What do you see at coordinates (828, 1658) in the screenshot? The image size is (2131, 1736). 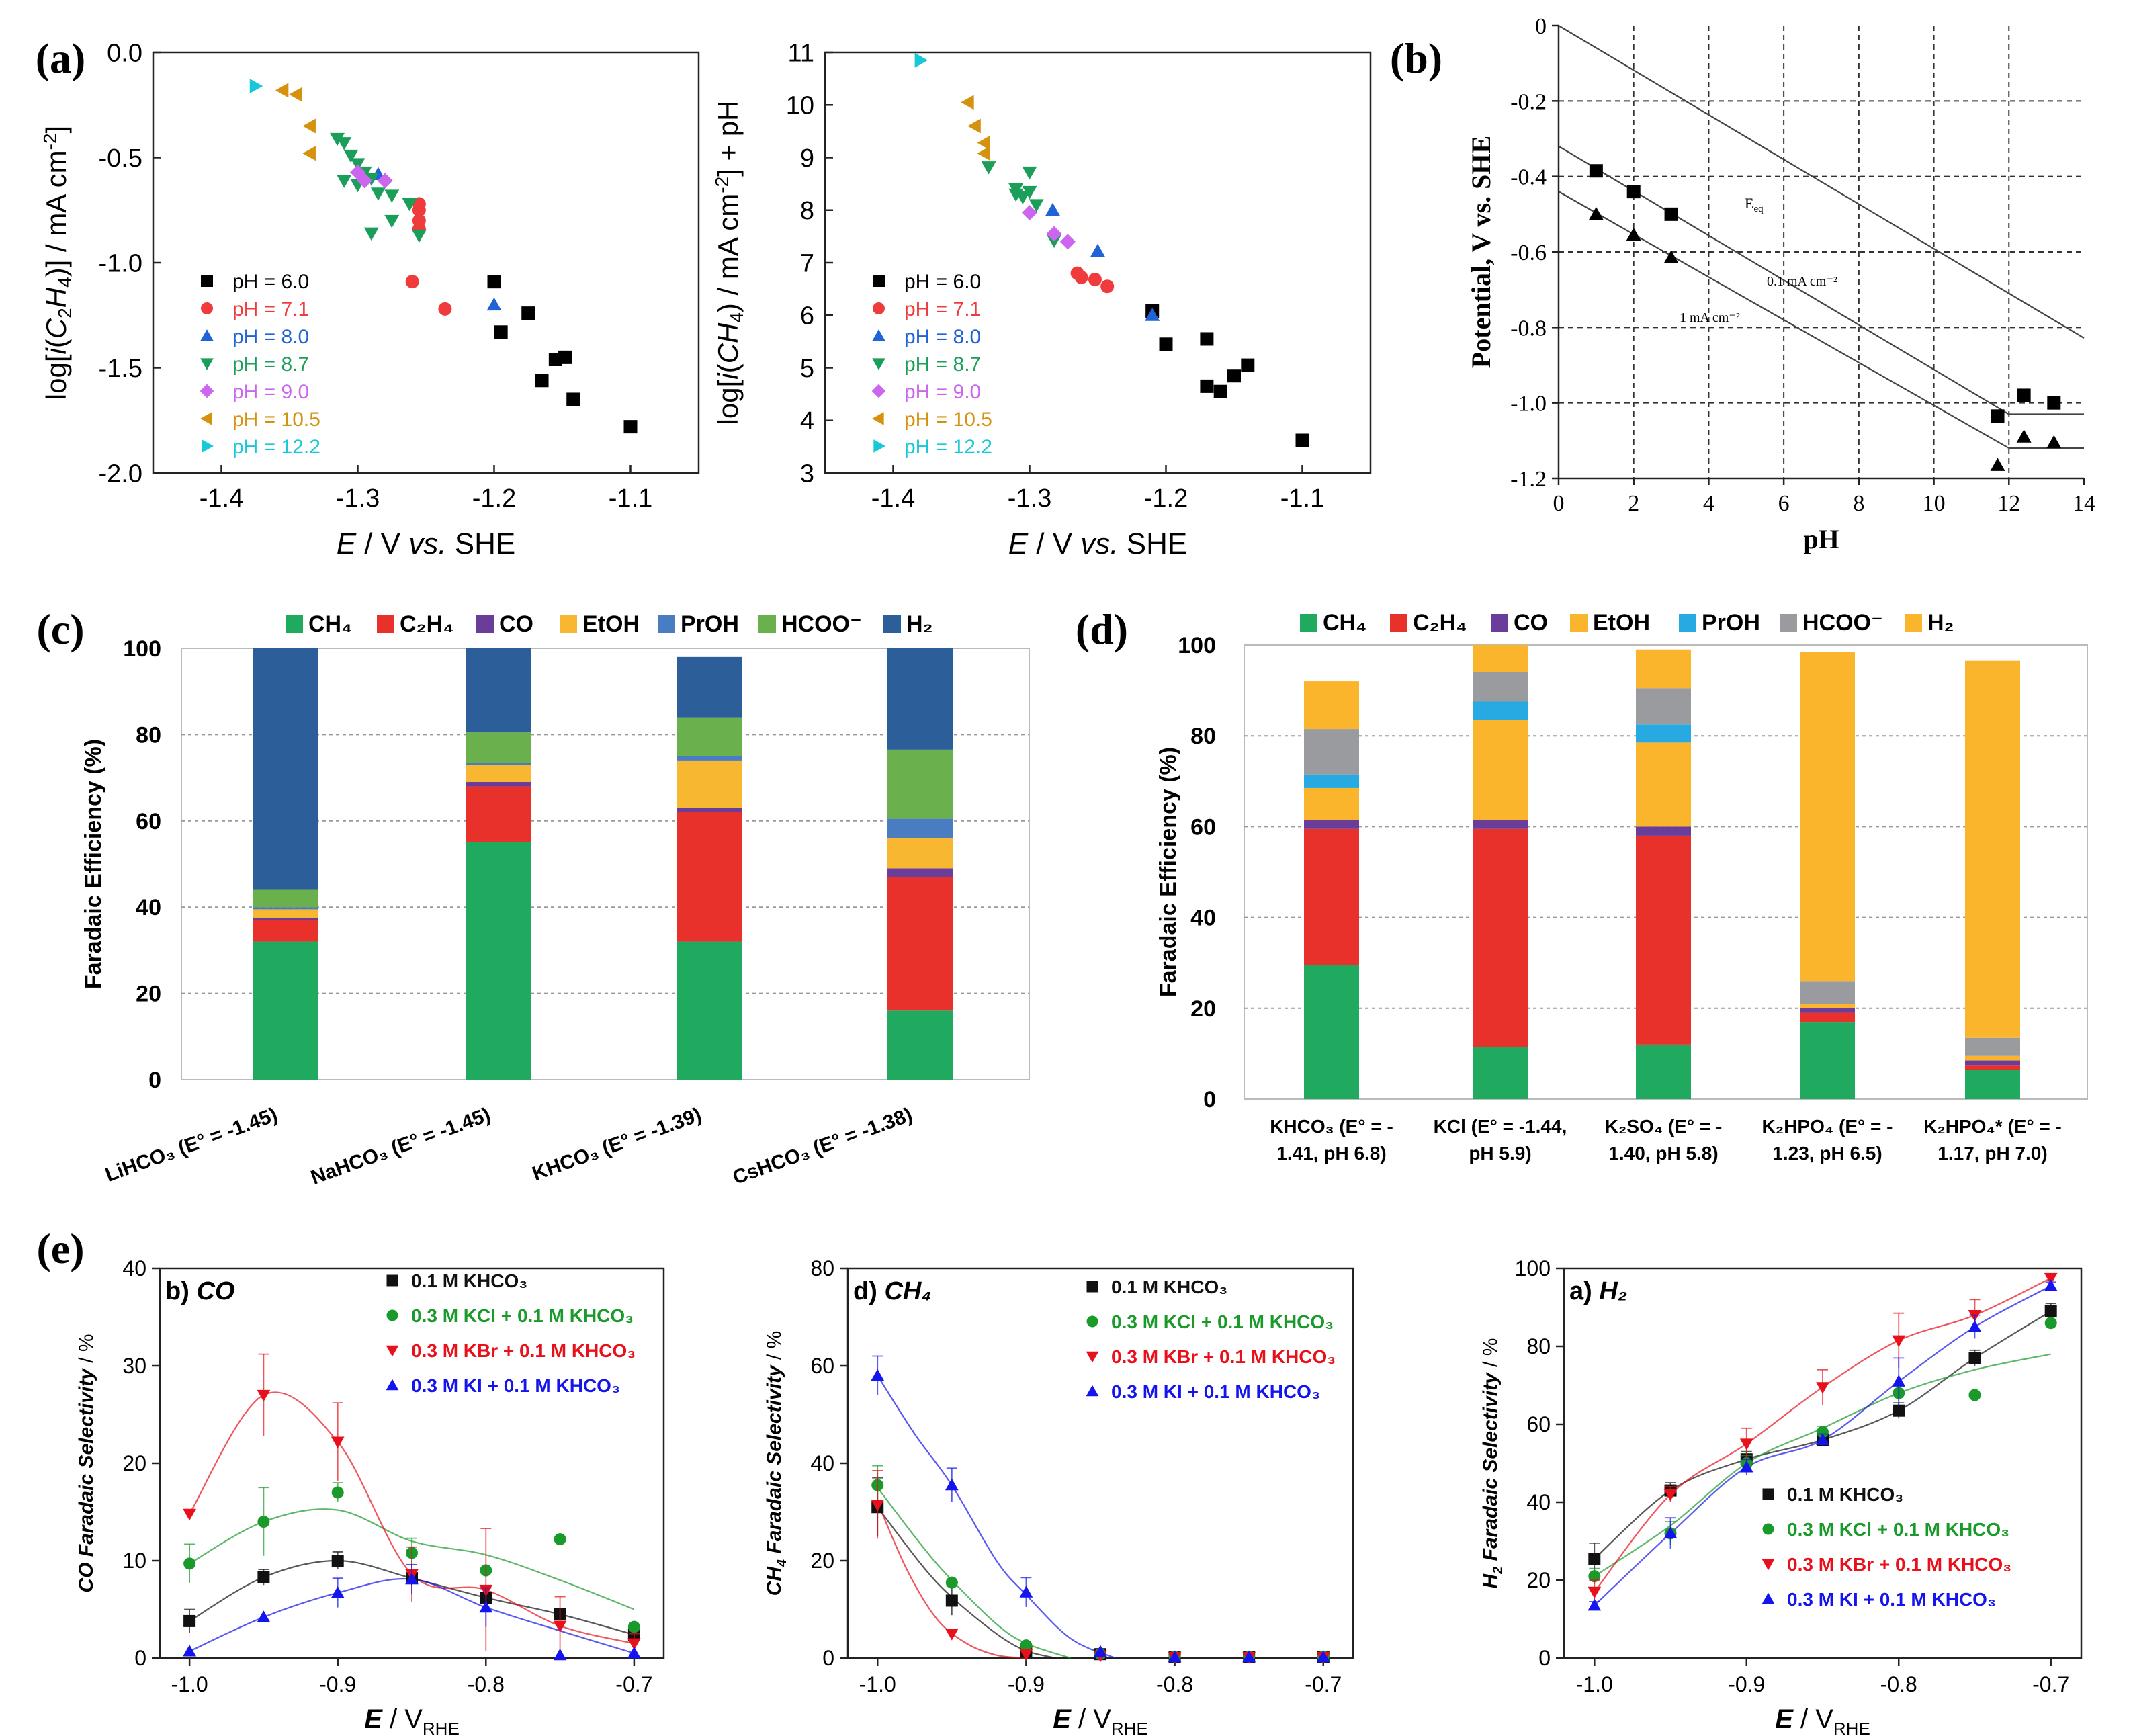 I see `e2-y-tick-label: 0` at bounding box center [828, 1658].